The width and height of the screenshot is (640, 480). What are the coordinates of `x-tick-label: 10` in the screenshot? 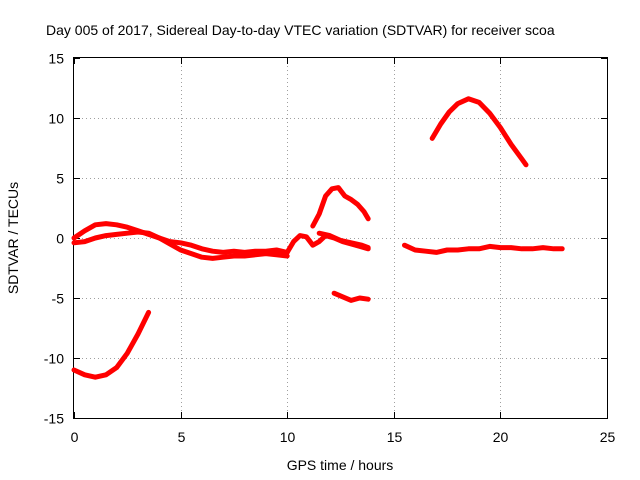 It's located at (288, 437).